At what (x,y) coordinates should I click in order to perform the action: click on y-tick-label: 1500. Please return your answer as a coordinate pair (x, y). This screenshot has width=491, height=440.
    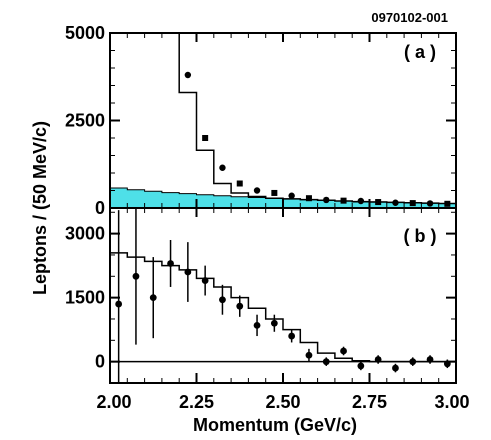
    Looking at the image, I should click on (85, 298).